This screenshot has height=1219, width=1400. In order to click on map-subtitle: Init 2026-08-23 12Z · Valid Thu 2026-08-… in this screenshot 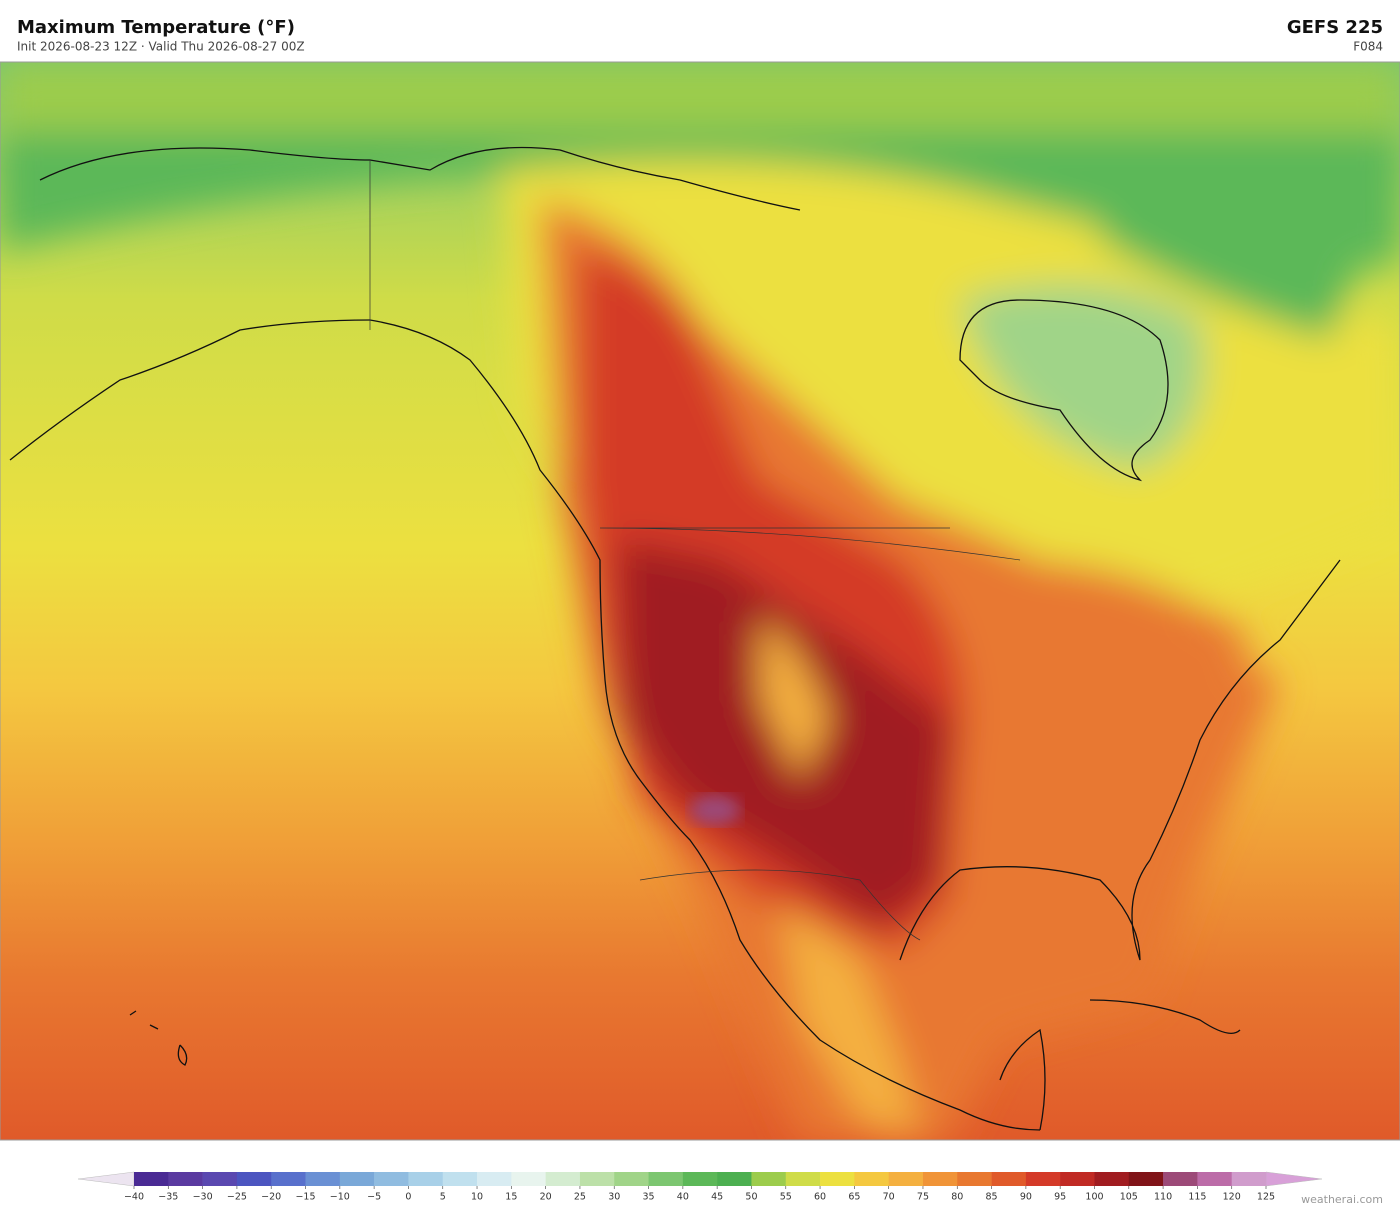, I will do `click(161, 47)`.